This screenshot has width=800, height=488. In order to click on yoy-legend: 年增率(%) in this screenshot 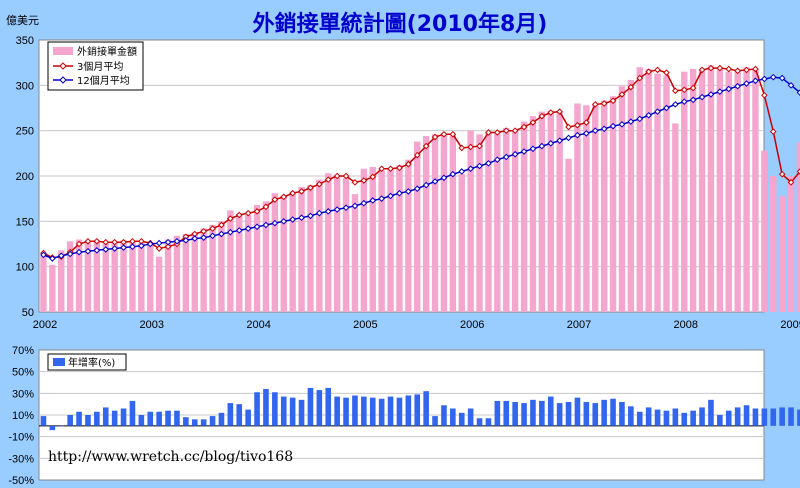, I will do `click(87, 362)`.